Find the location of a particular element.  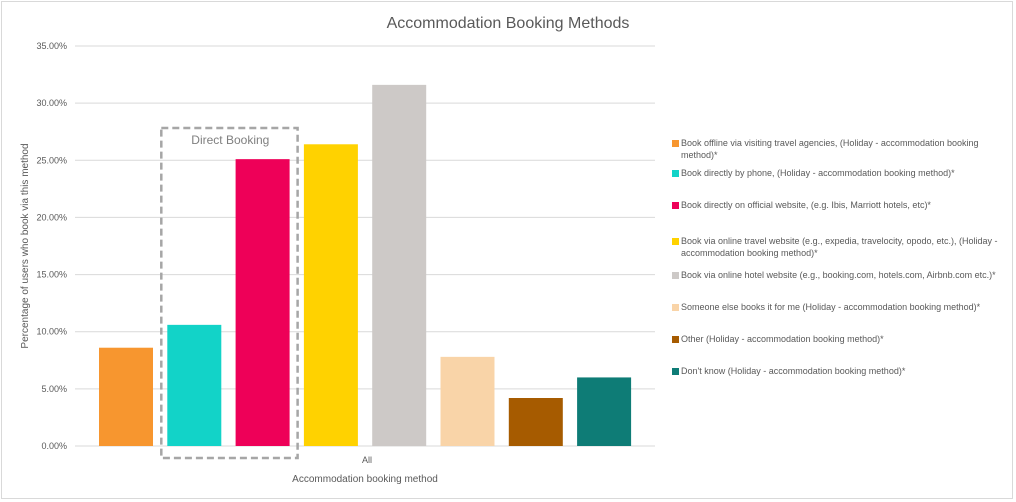

y-tick-label: 20.00% is located at coordinates (51, 217).